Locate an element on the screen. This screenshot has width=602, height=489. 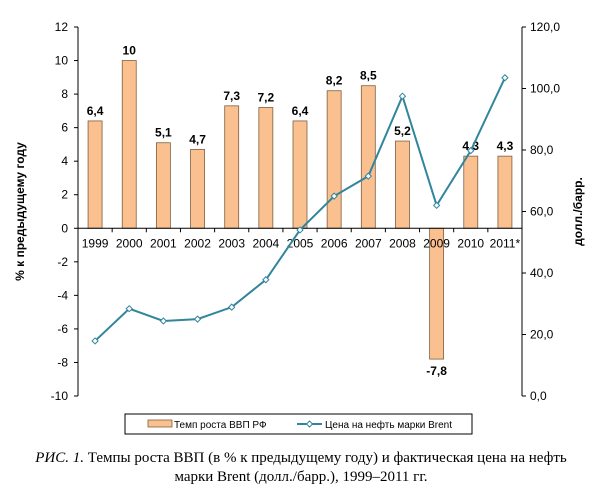
bar-data-label: 5,1 is located at coordinates (163, 133).